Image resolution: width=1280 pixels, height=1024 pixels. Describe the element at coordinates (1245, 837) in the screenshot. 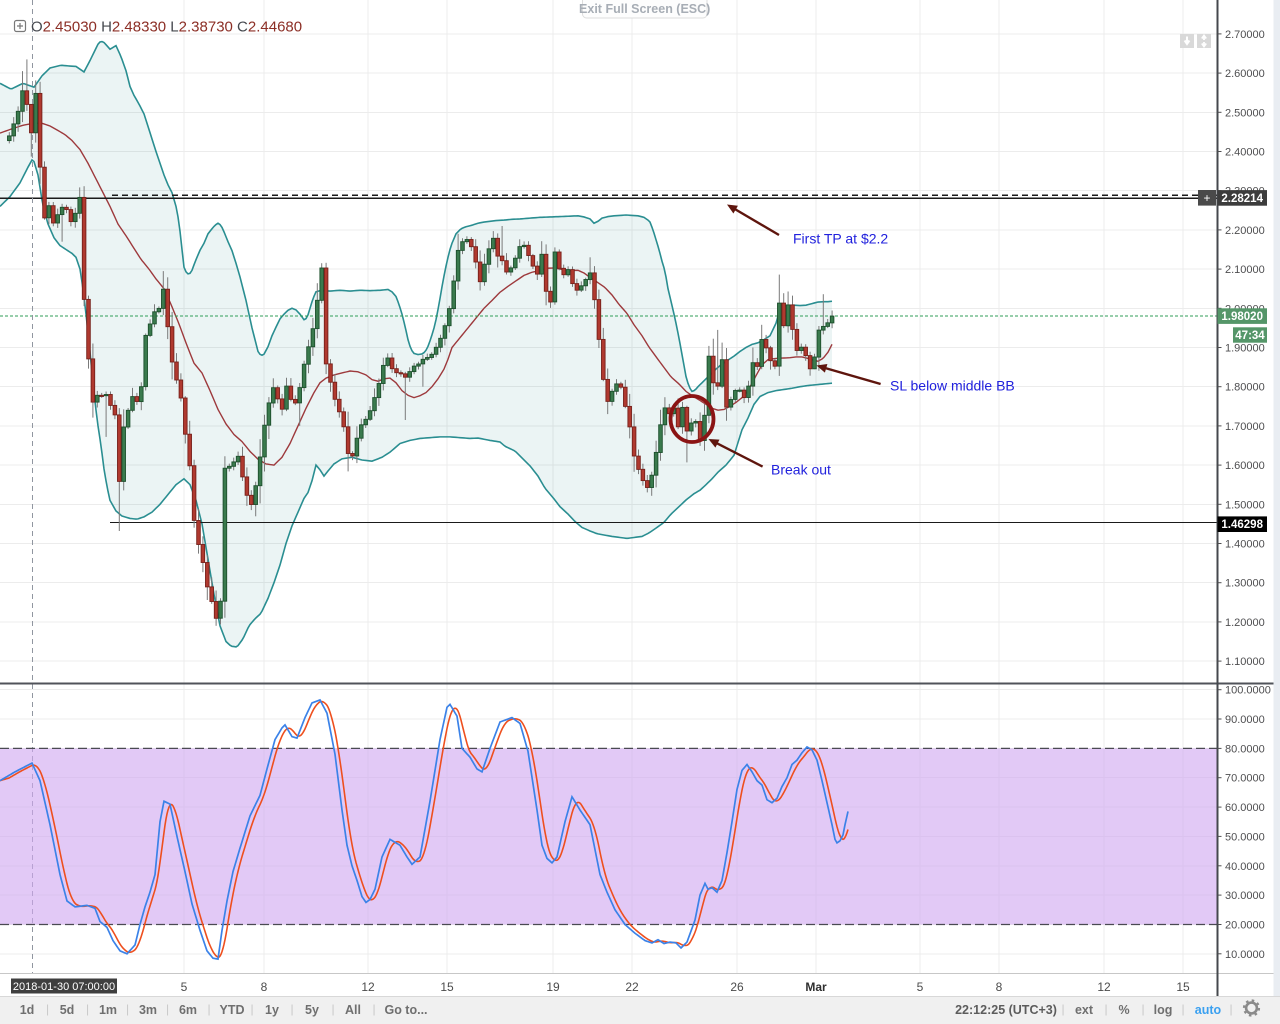

I see `svg-text: 50.0000` at that location.